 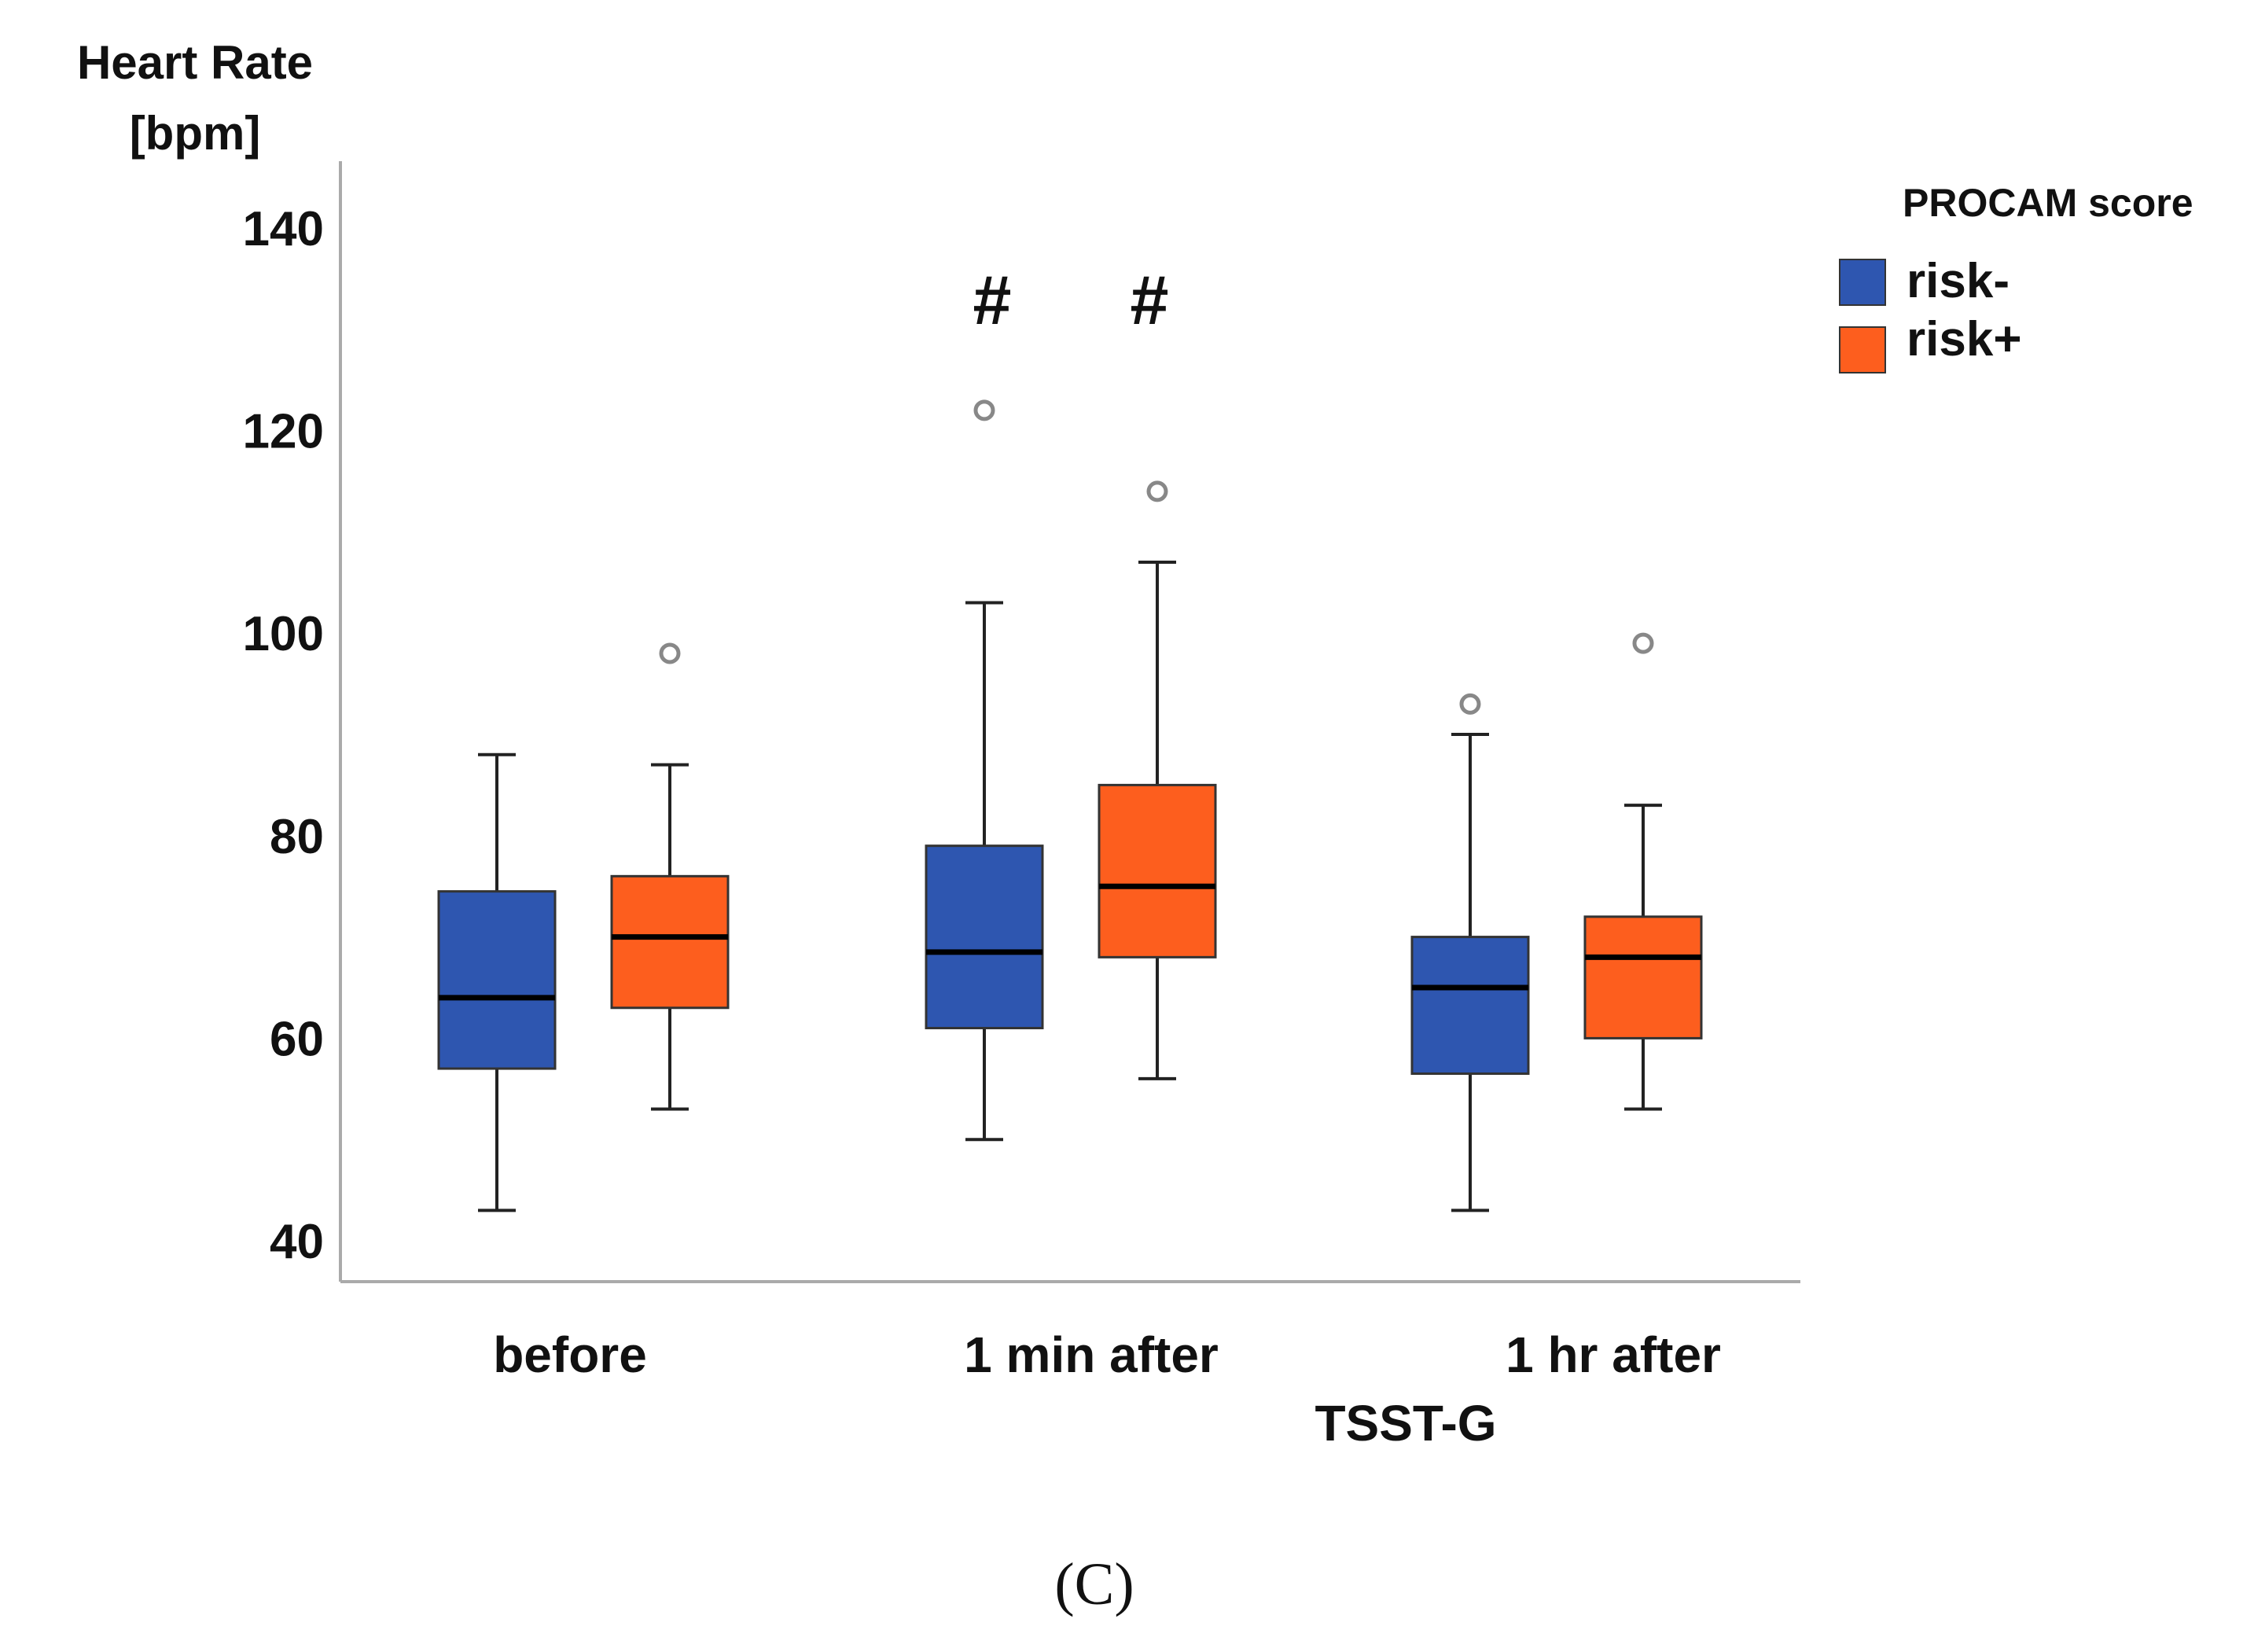 I want to click on legend-label-risk-plus: risk+, so click(x=1964, y=339).